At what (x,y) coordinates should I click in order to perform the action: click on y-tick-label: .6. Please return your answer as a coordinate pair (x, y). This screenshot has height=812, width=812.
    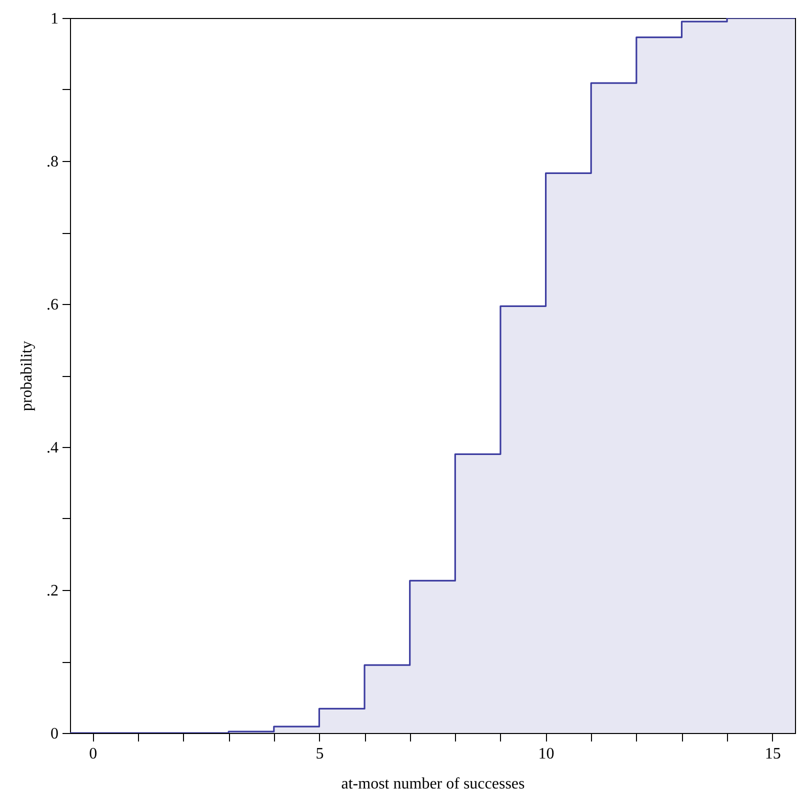
    Looking at the image, I should click on (52, 305).